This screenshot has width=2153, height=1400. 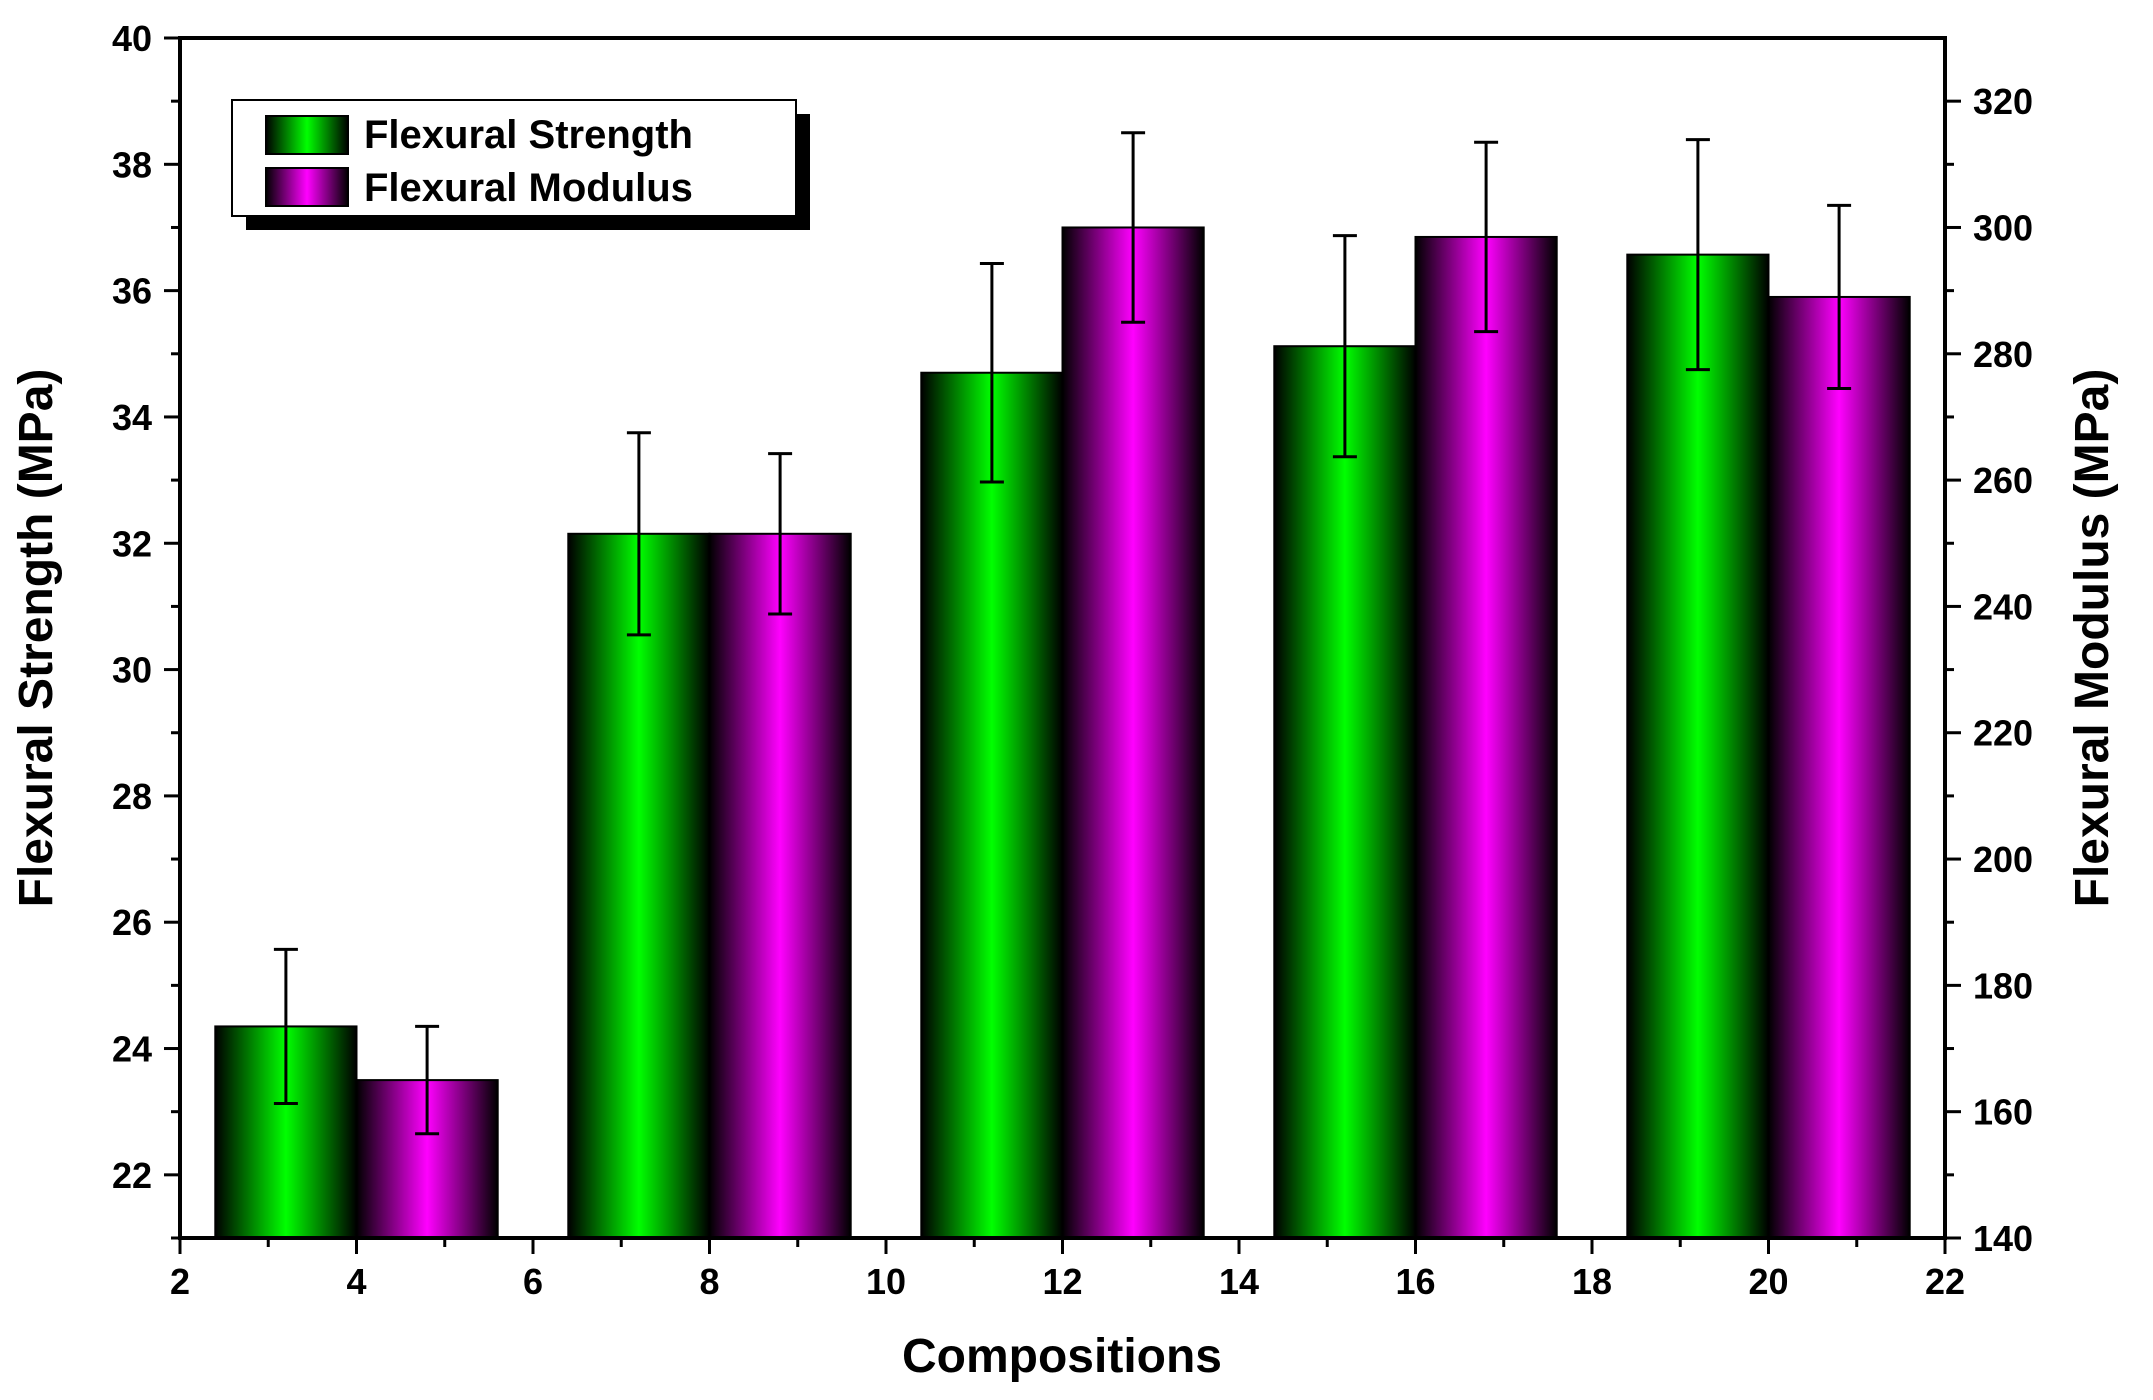 What do you see at coordinates (1239, 1281) in the screenshot?
I see `x-tick-label: 14` at bounding box center [1239, 1281].